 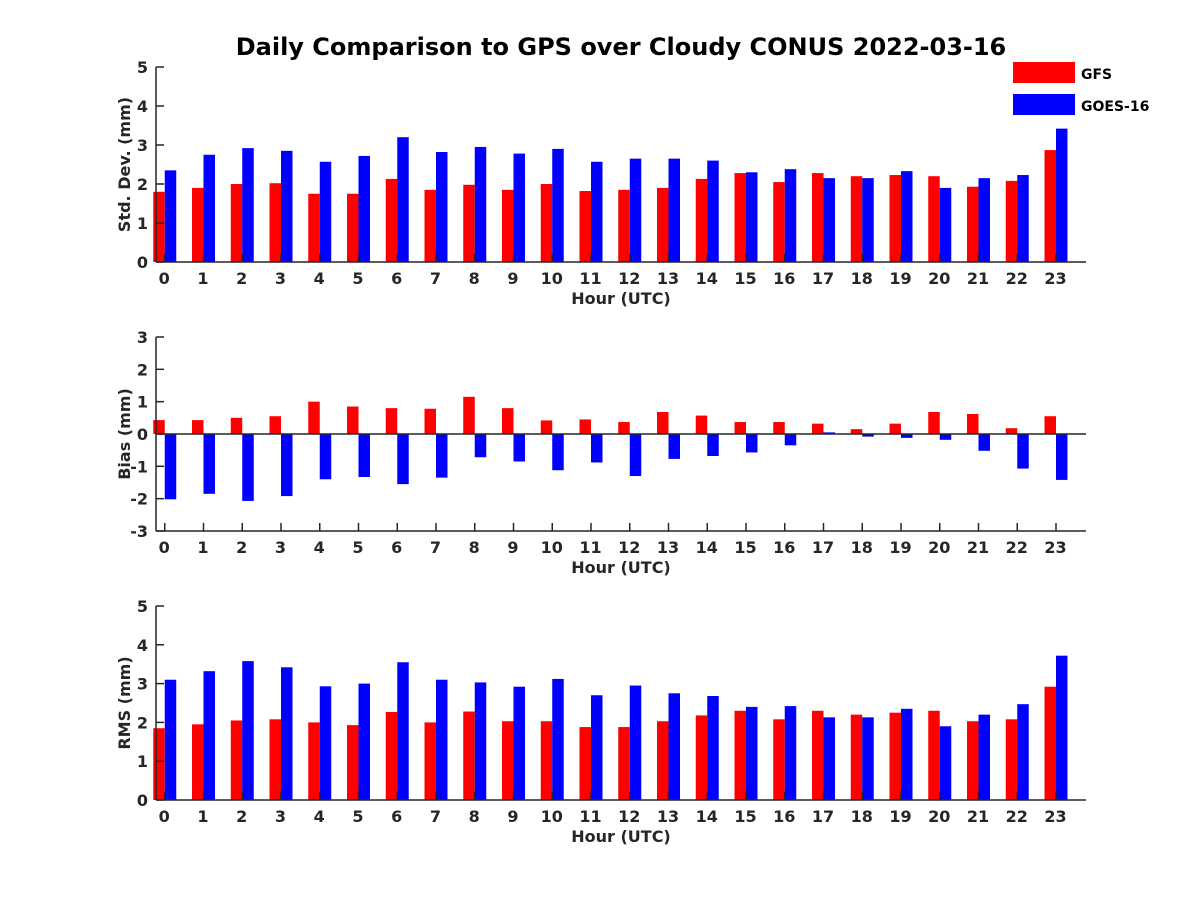 What do you see at coordinates (396, 547) in the screenshot?
I see `x-tick-label: 6` at bounding box center [396, 547].